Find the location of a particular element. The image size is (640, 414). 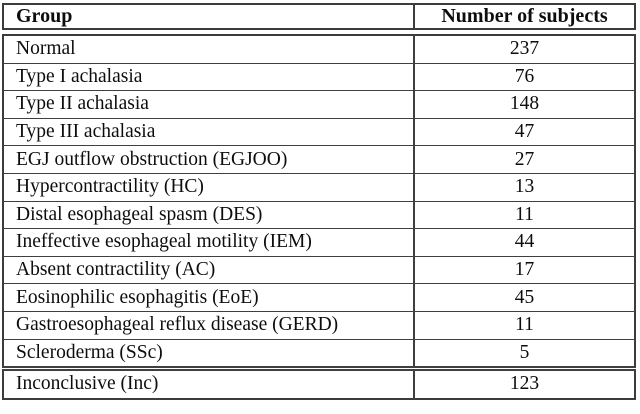

column-header-number-of-subjects: Number of subjects is located at coordinates (524, 16).